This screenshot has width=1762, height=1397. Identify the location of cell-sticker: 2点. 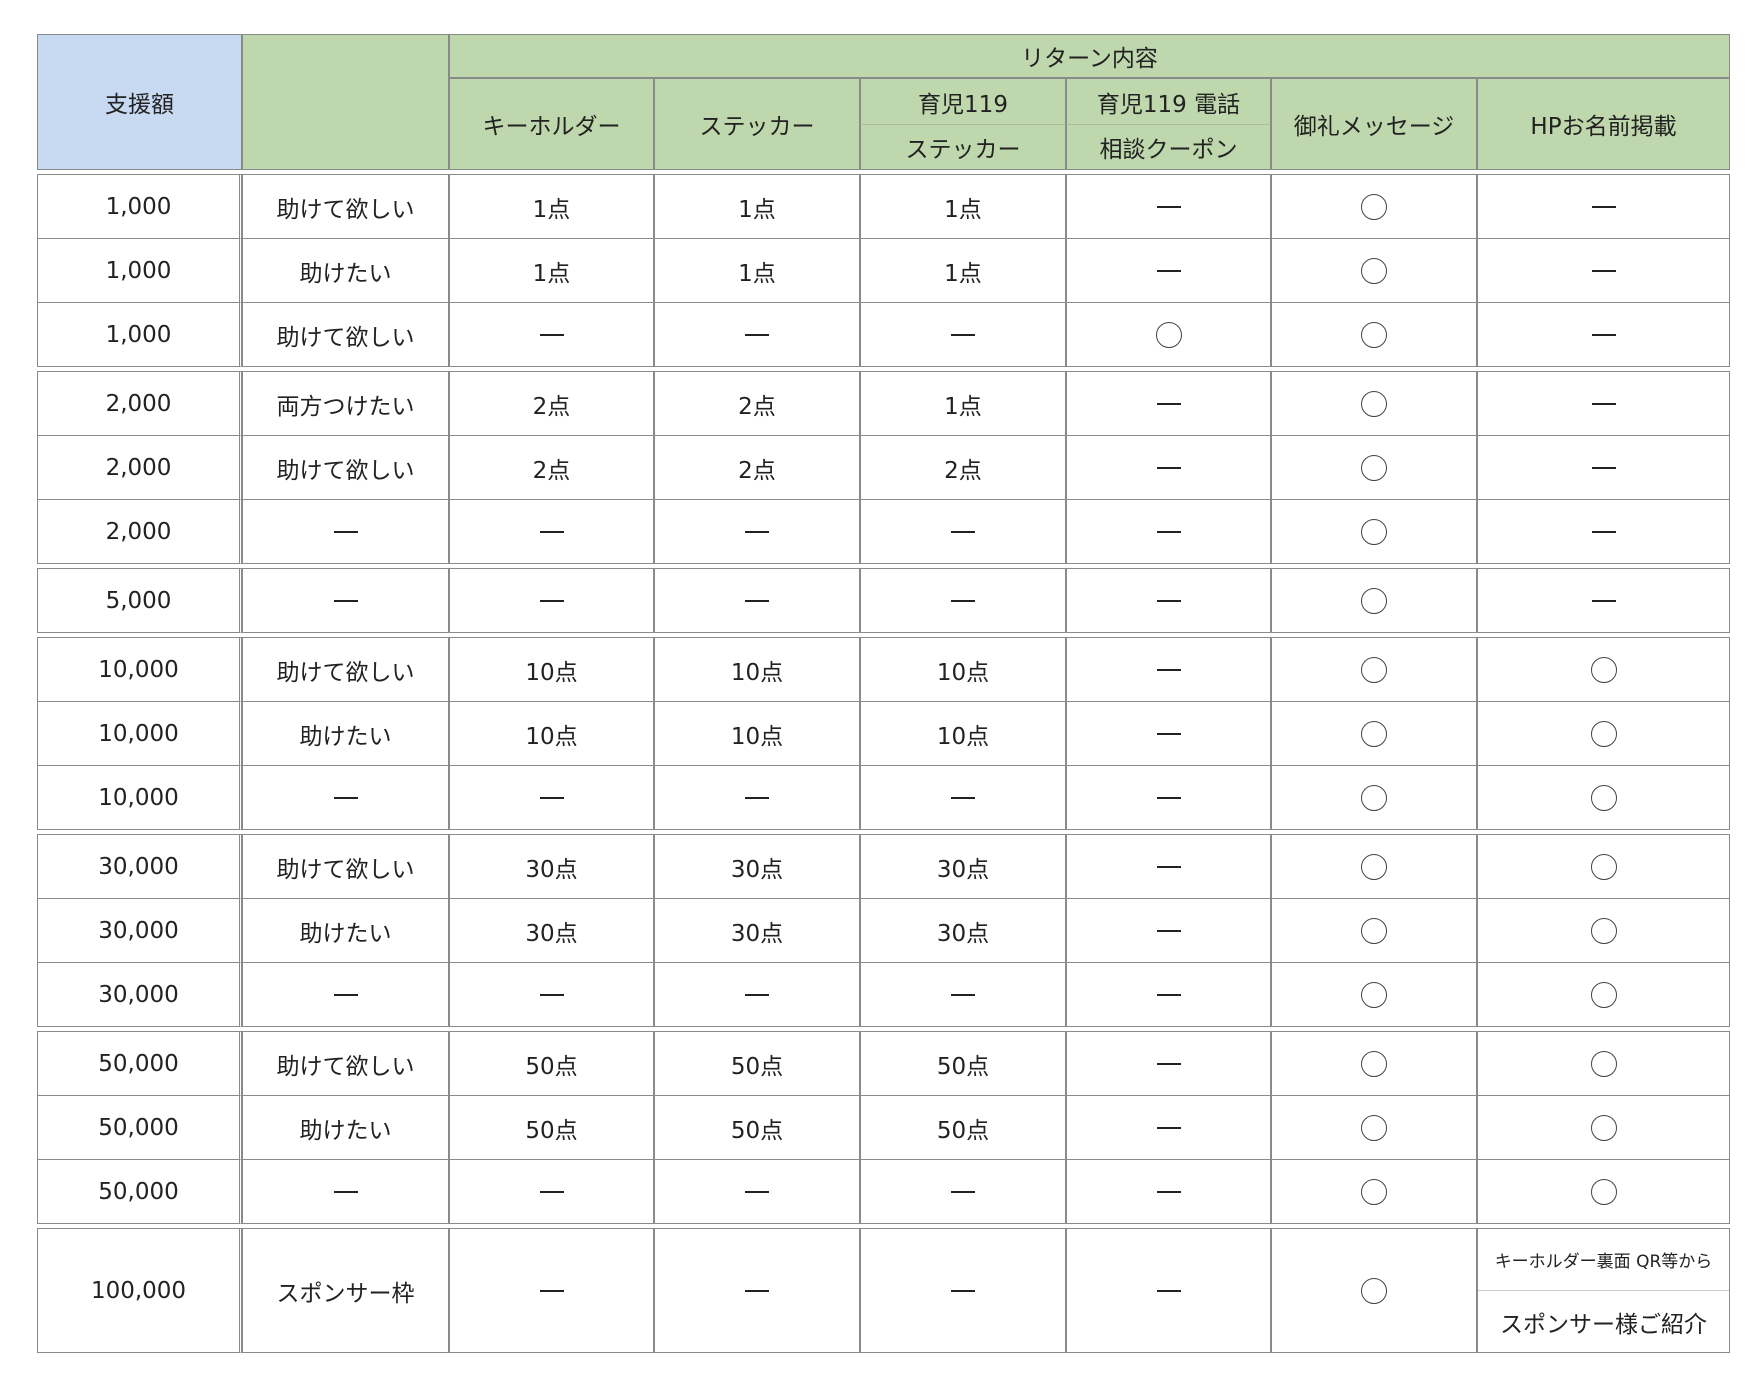
(757, 468).